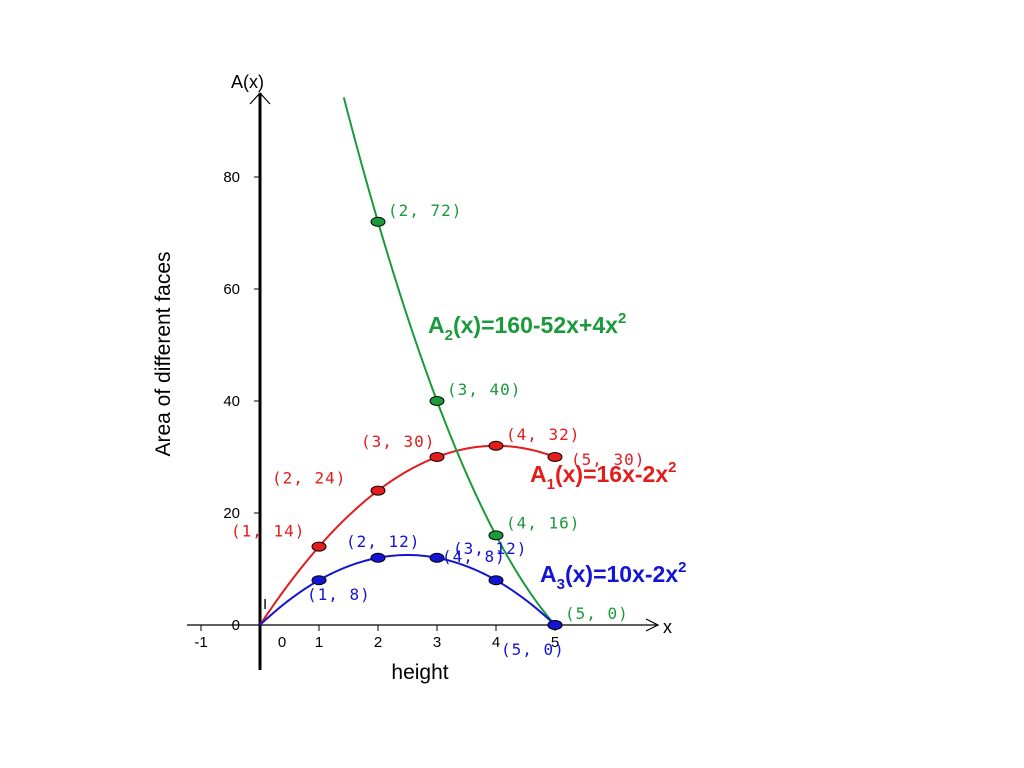 This screenshot has height=768, width=1024. I want to click on formula-a3-rhs: (x)=10x-2x, so click(621, 574).